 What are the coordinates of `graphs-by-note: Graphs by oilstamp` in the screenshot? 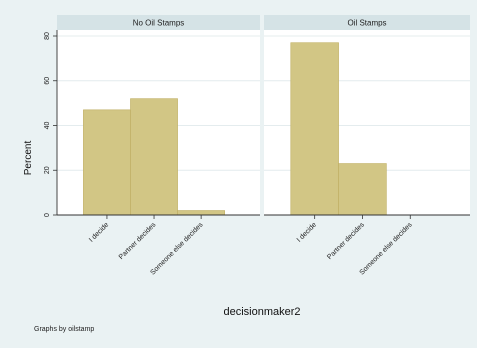 It's located at (64, 329).